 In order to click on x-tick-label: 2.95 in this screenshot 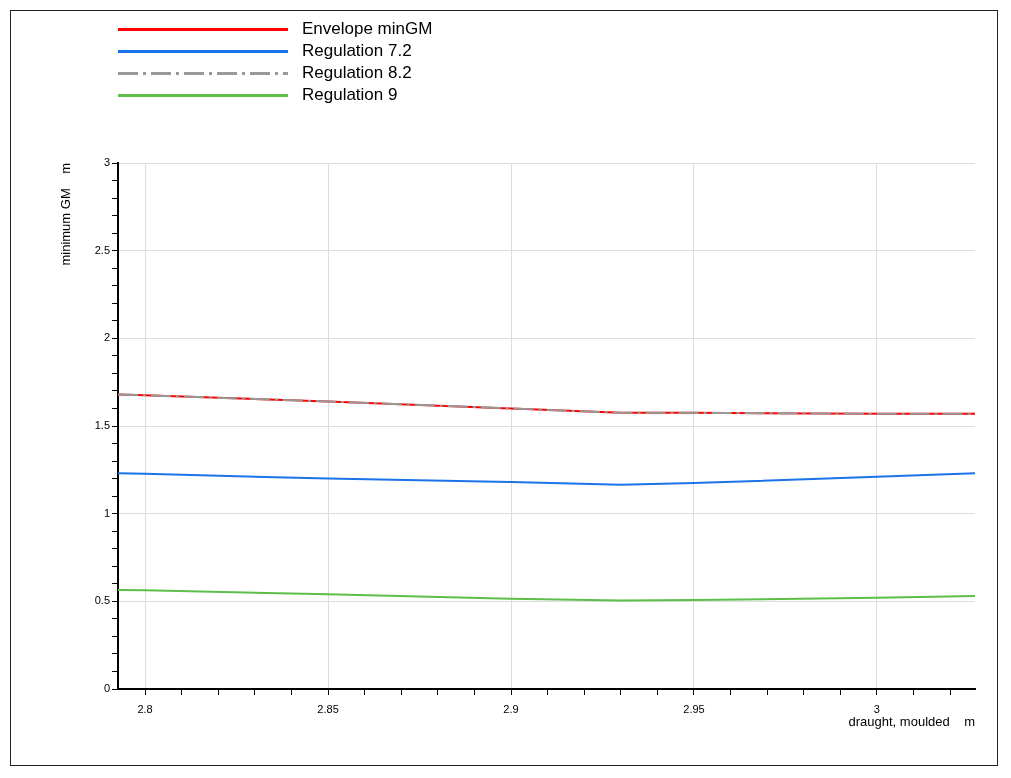, I will do `click(694, 708)`.